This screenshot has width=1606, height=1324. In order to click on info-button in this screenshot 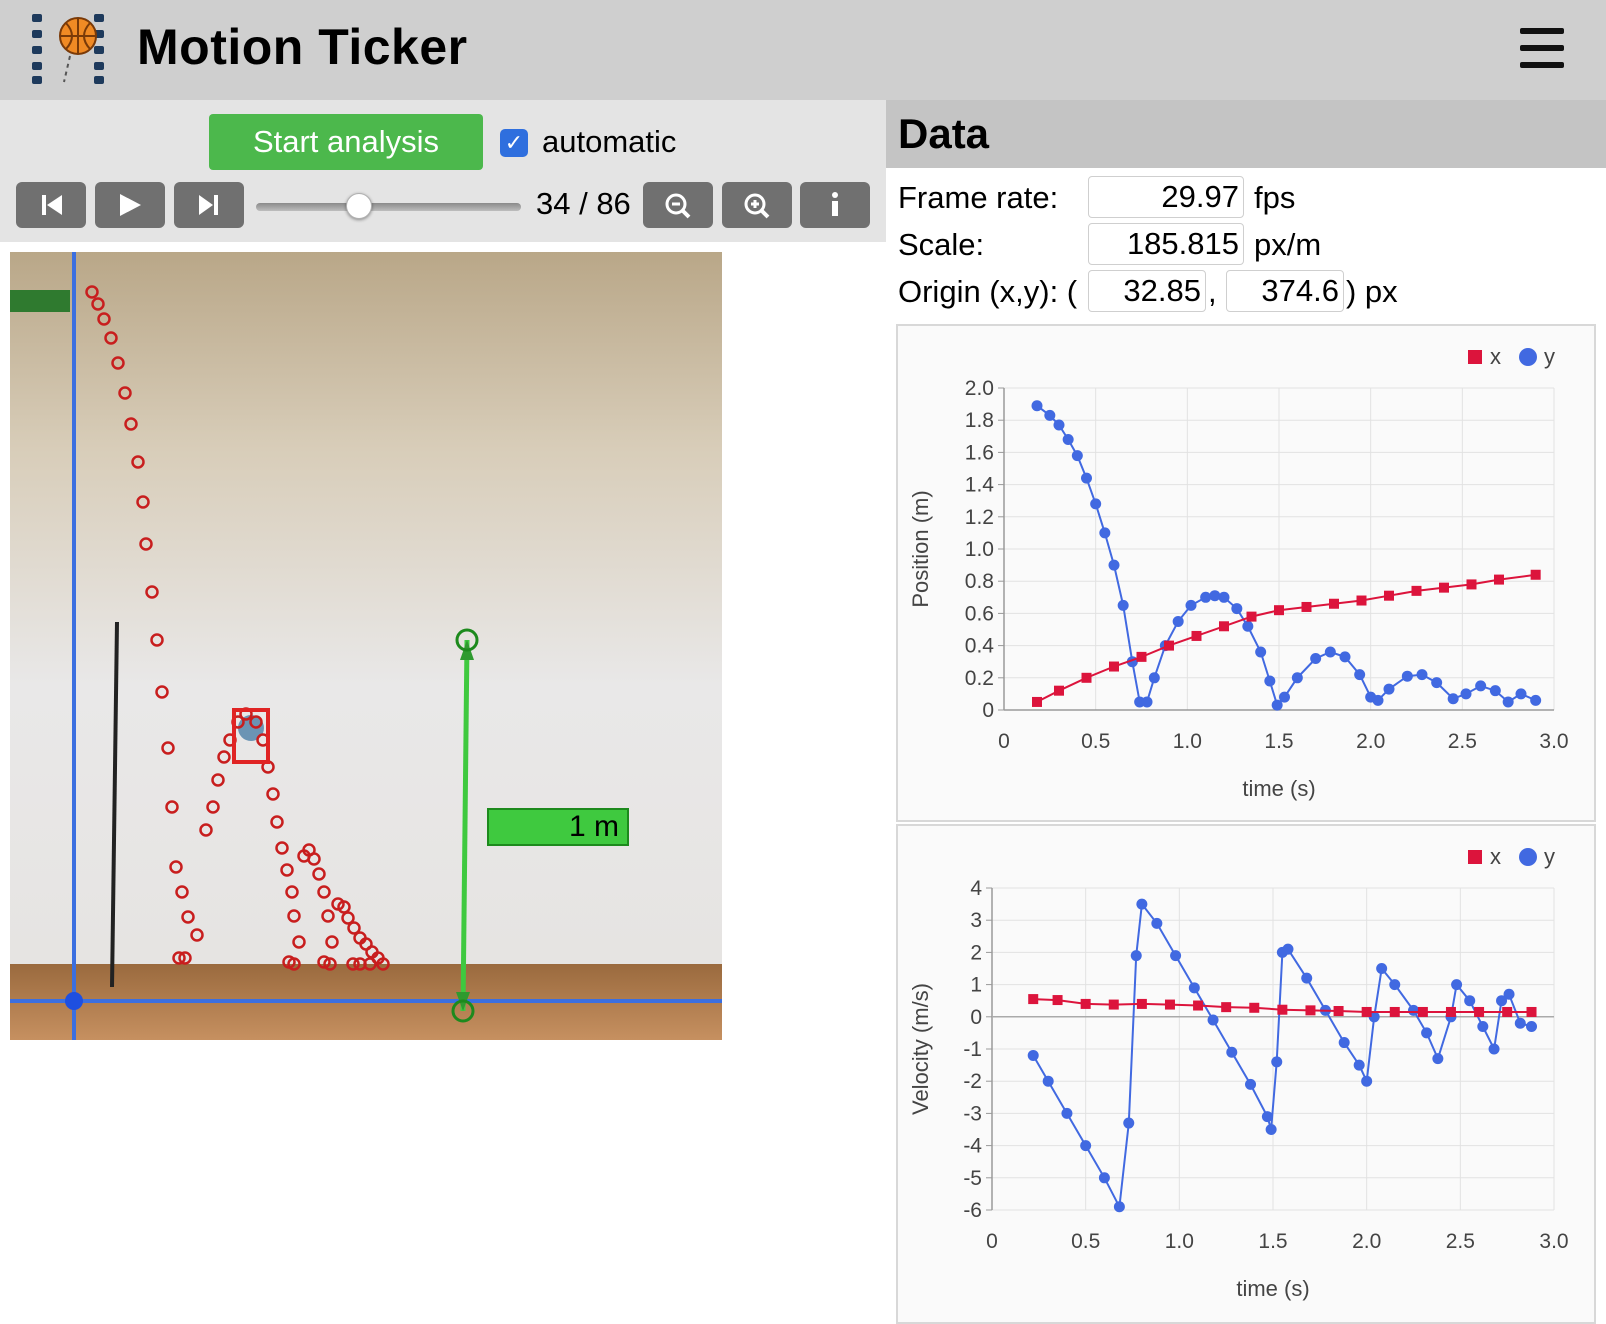, I will do `click(835, 205)`.